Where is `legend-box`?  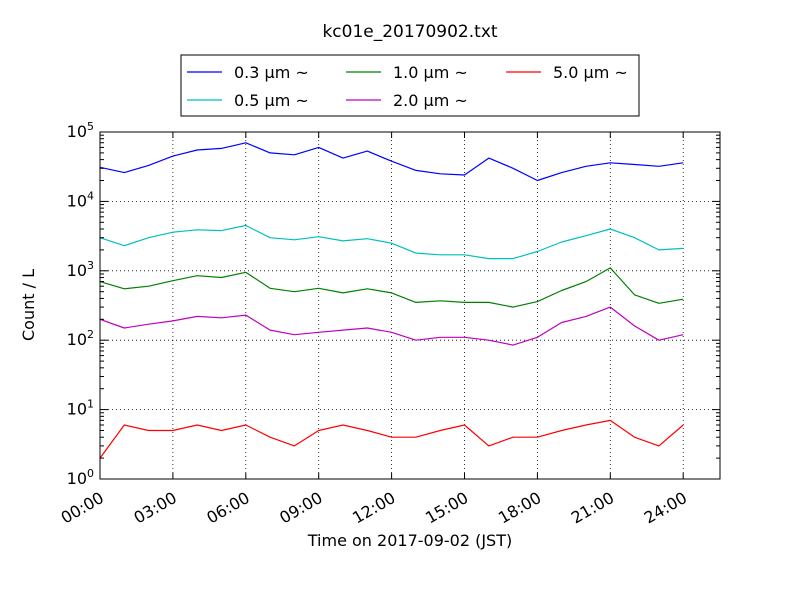
legend-box is located at coordinates (410, 85).